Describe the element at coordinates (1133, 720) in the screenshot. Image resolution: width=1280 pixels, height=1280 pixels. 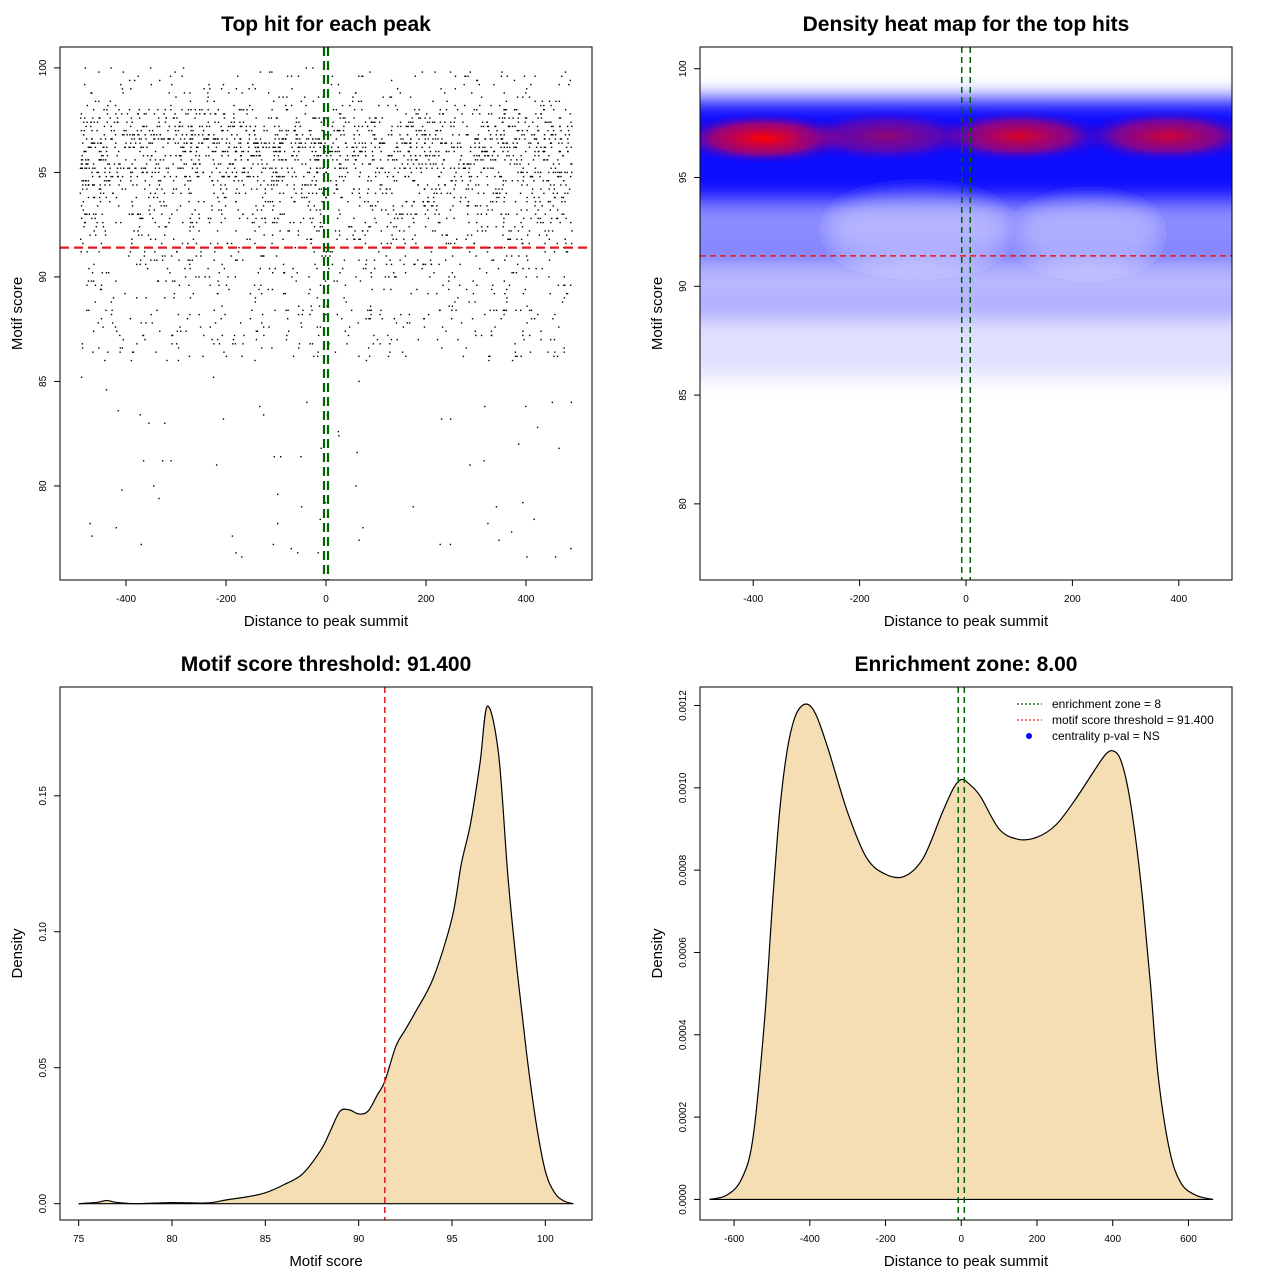
I see `legend-label: motif score threshold = 91.400` at that location.